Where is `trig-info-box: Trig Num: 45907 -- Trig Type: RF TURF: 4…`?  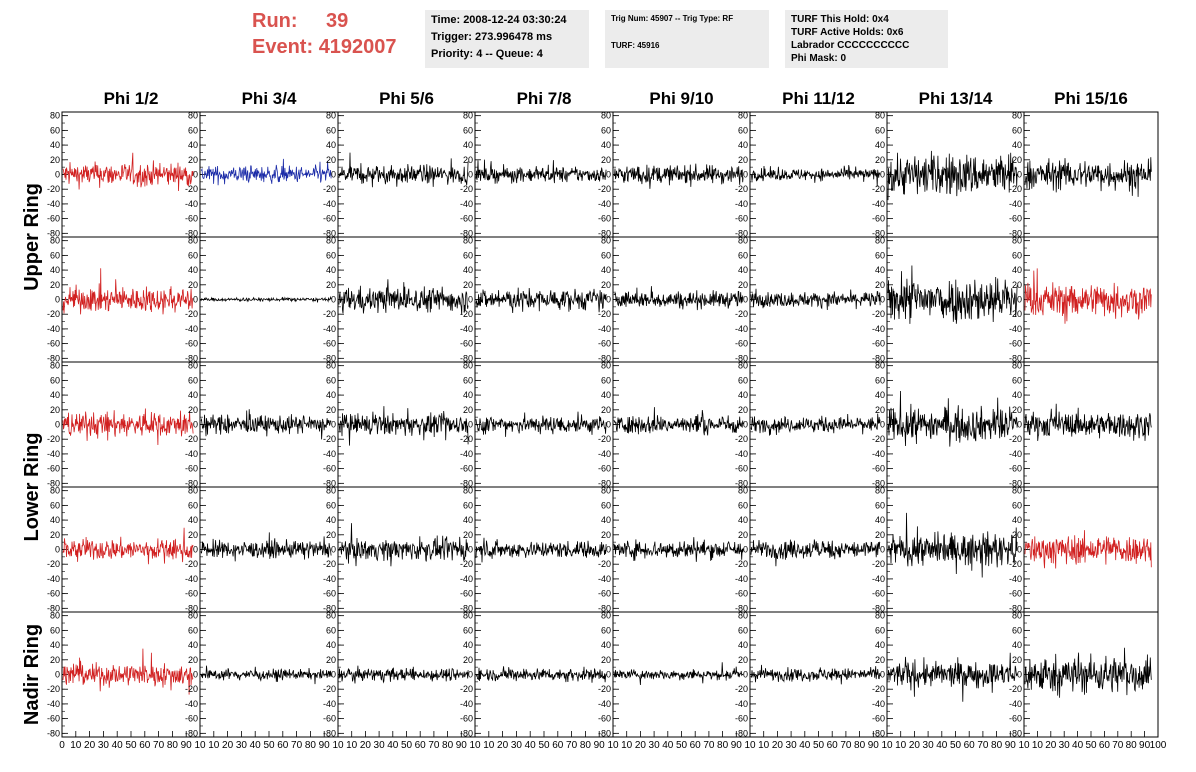 trig-info-box: Trig Num: 45907 -- Trig Type: RF TURF: 4… is located at coordinates (687, 39).